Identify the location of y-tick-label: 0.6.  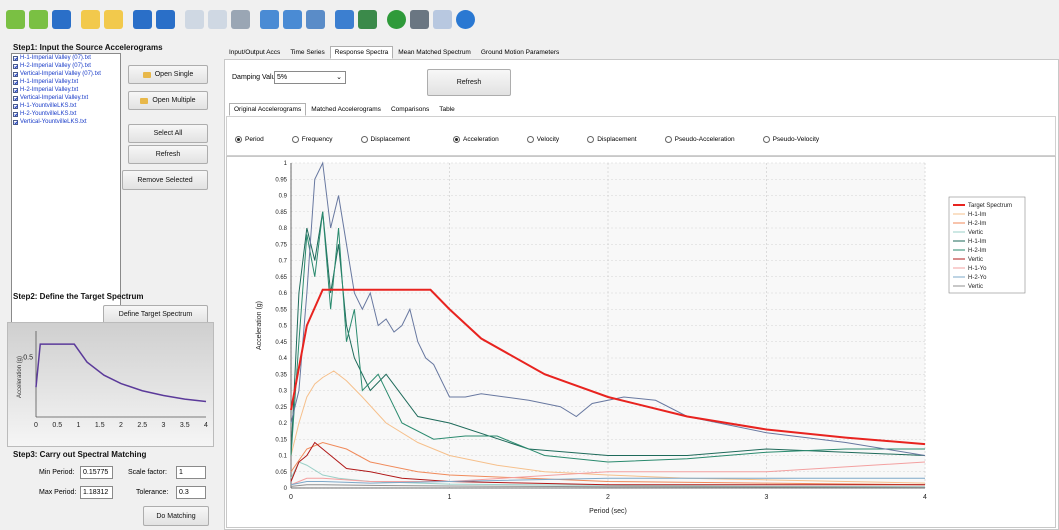
(283, 294).